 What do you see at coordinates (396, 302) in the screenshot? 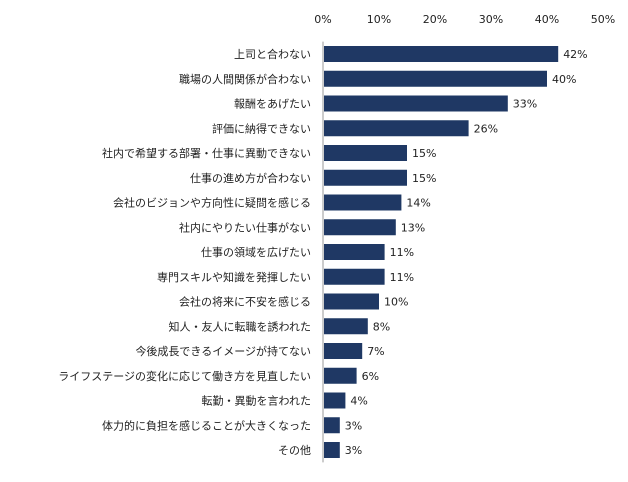
I see `value-label: 10%` at bounding box center [396, 302].